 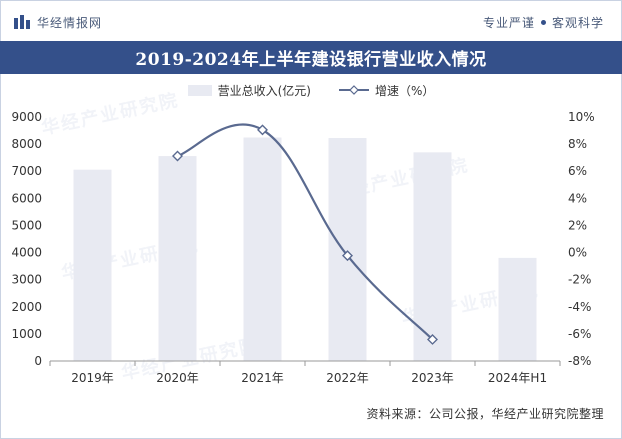 I want to click on legend-label-growth: 增速（%）, so click(x=404, y=90).